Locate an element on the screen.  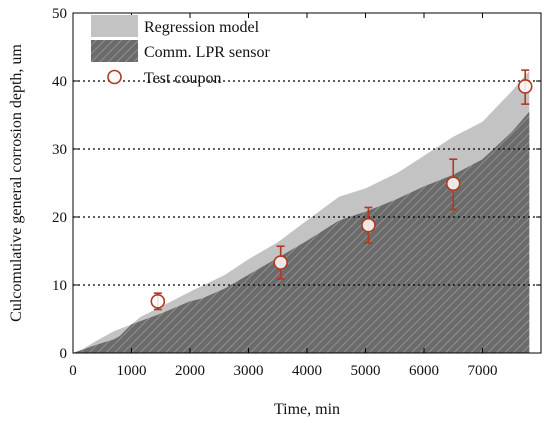
x-axis-title: Time, min is located at coordinates (307, 409).